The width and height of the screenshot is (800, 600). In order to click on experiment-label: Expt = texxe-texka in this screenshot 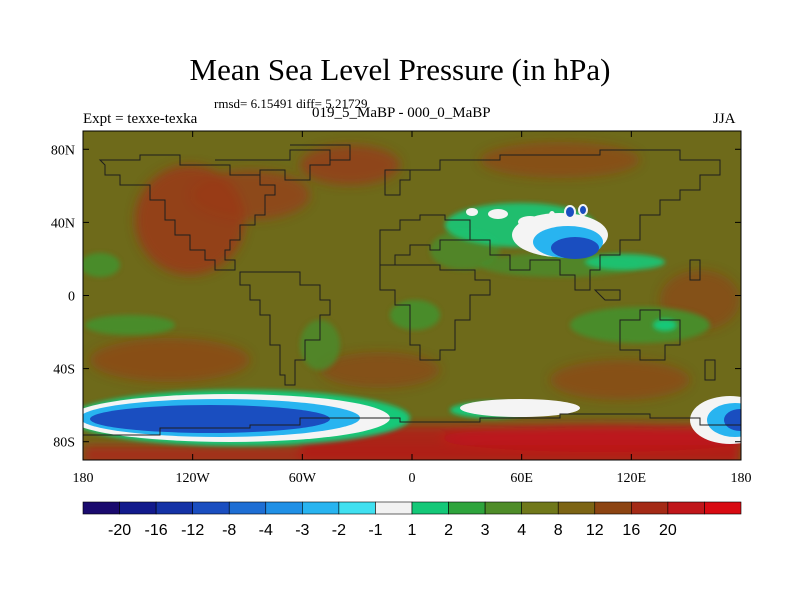, I will do `click(140, 119)`.